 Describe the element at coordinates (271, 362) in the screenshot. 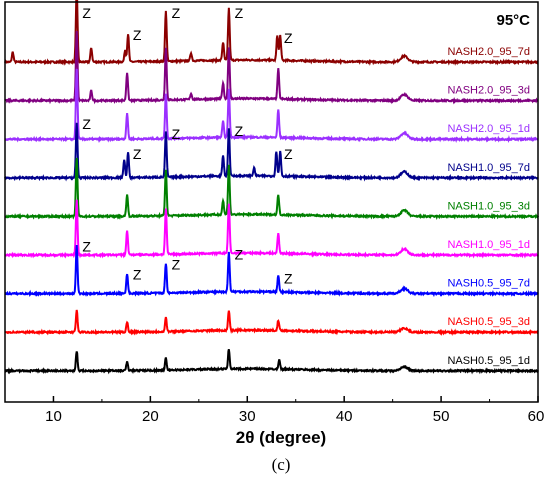

I see `series-line-NASH0.5_95_1d` at that location.